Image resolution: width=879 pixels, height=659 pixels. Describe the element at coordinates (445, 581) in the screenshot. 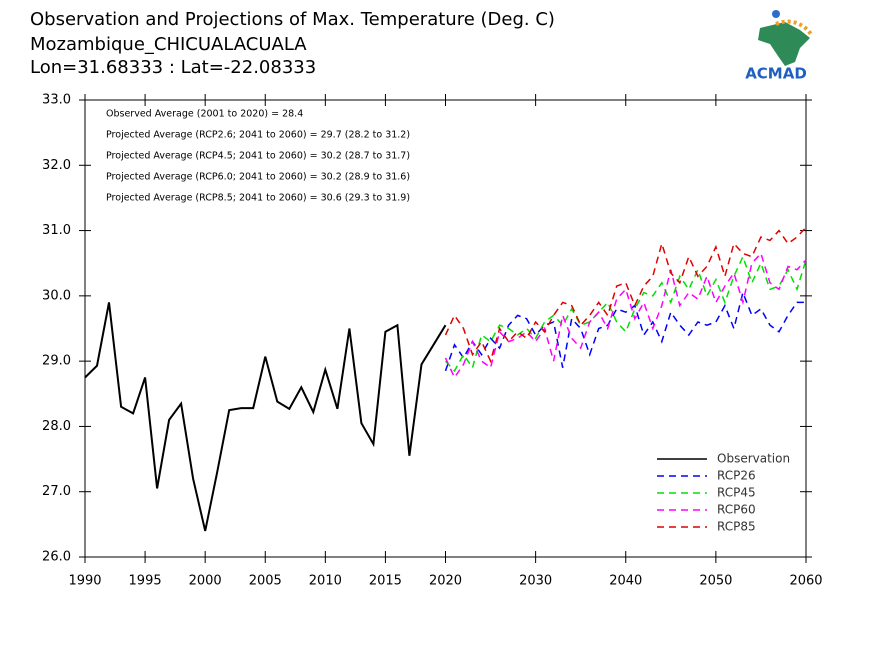

I see `x-tick-label: 2020` at that location.